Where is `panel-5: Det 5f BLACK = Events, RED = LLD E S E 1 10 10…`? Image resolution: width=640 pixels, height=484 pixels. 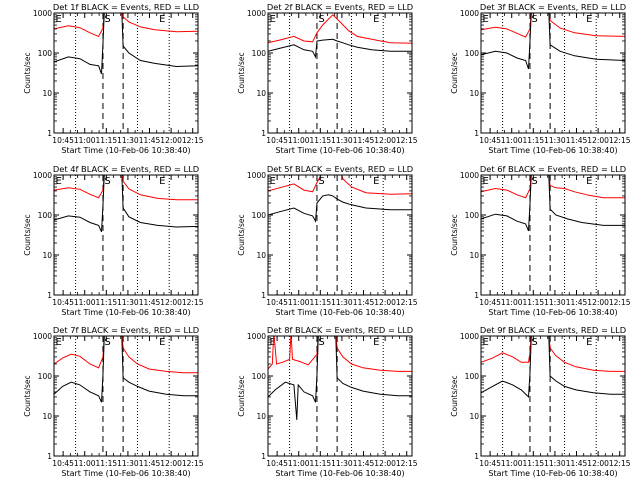 panel-5: Det 5f BLACK = Events, RED = LLD E S E 1 10 10… is located at coordinates (327, 240).